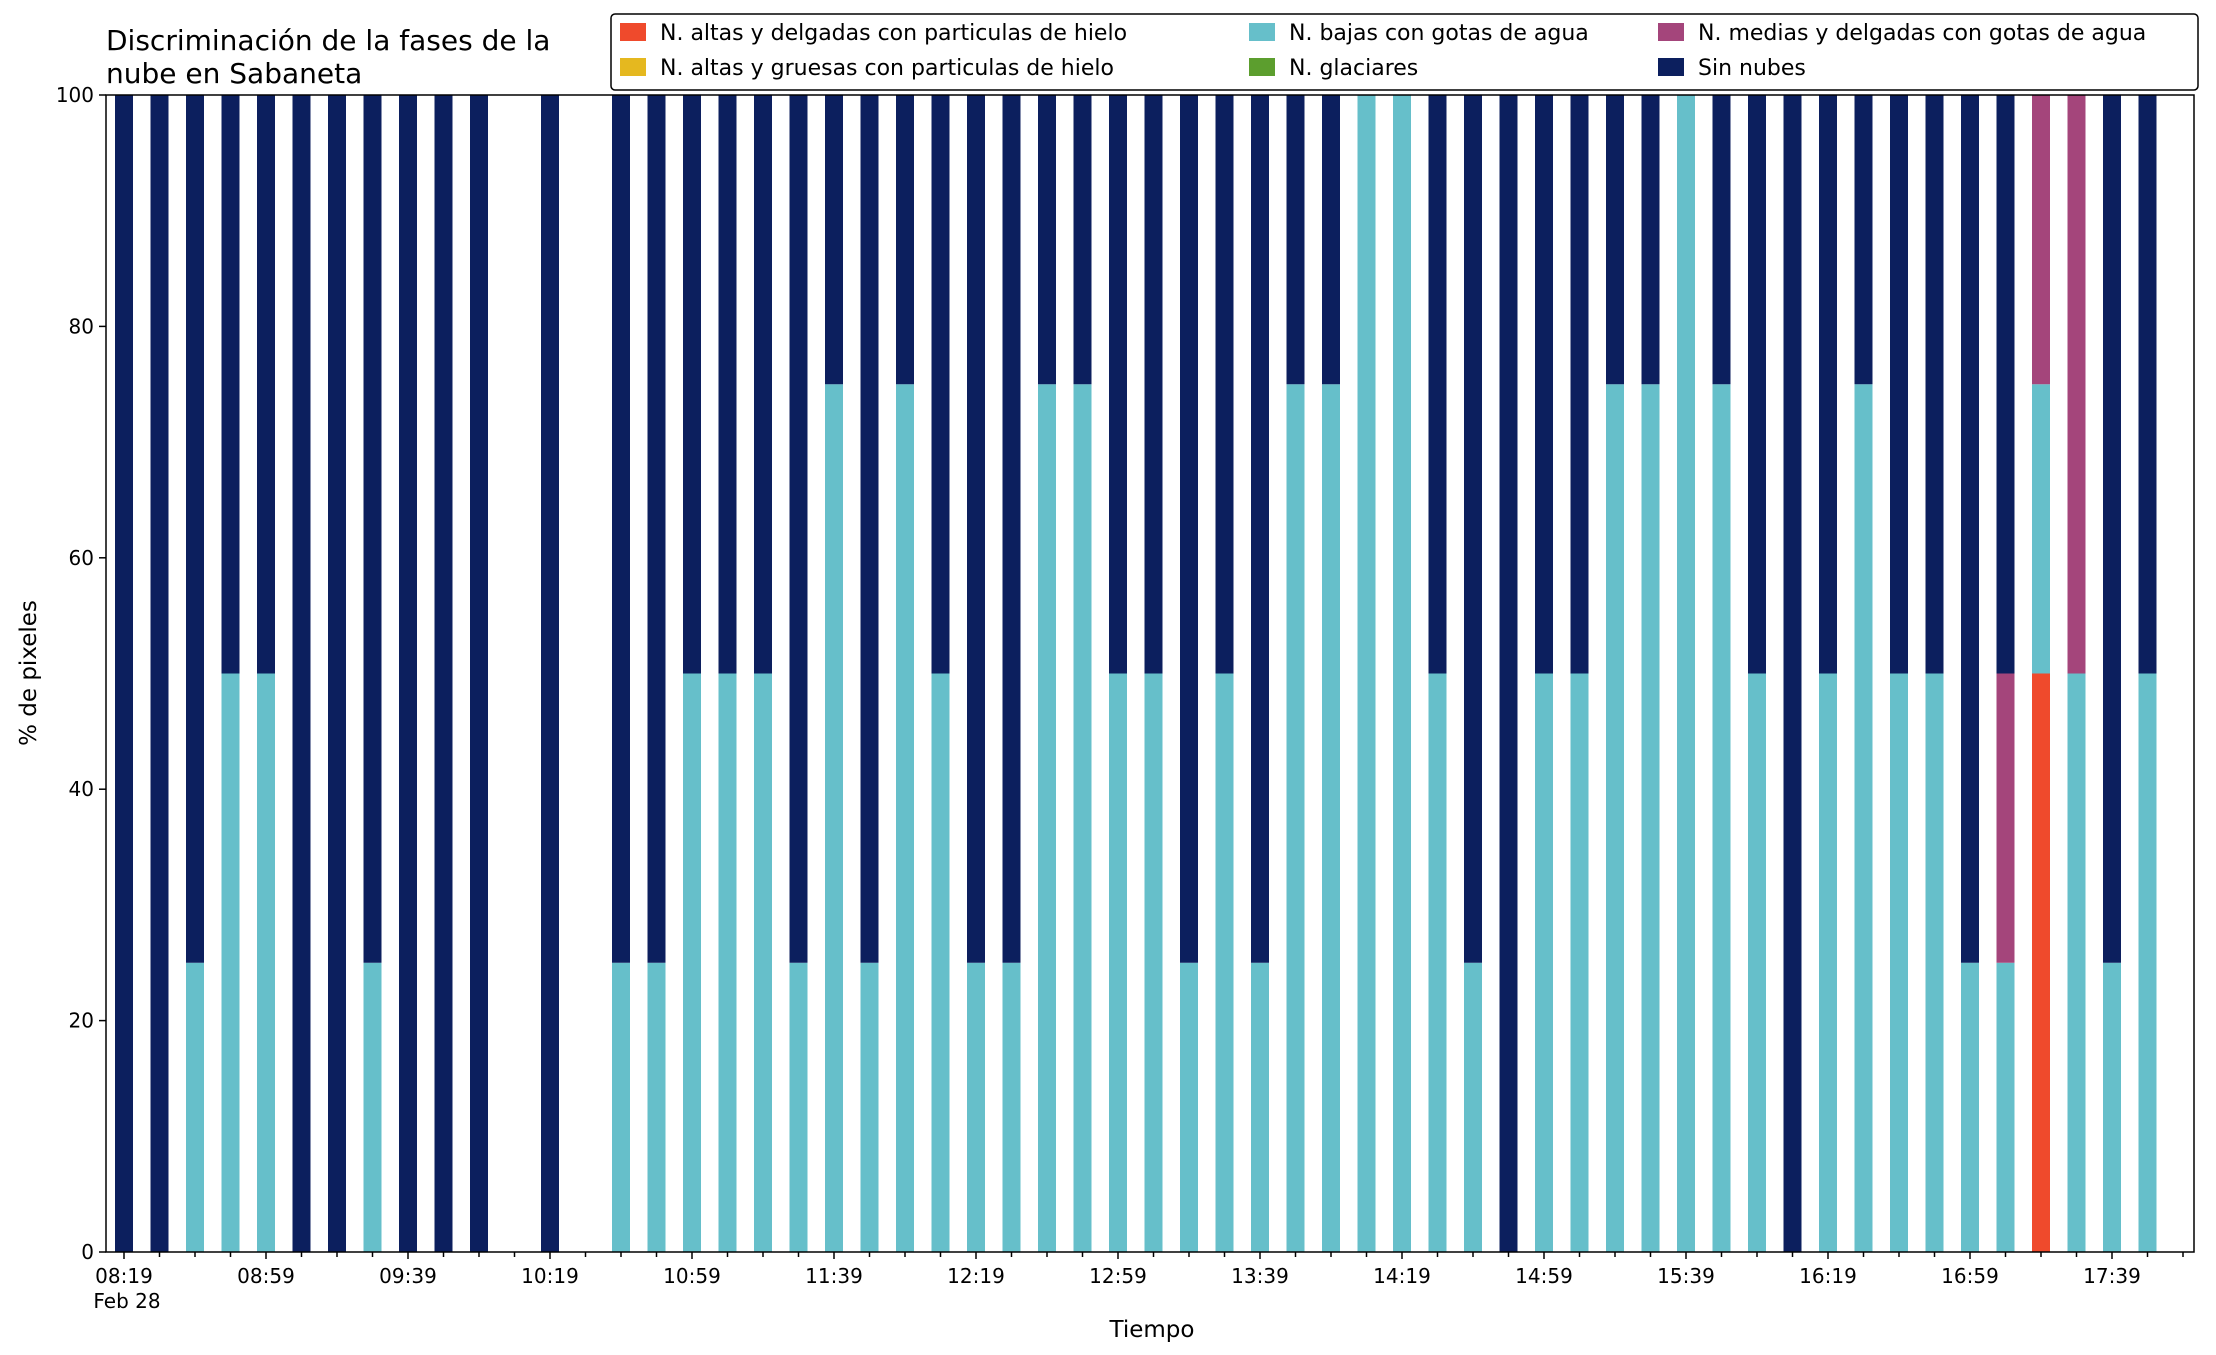 The width and height of the screenshot is (2216, 1355). Describe the element at coordinates (656, 529) in the screenshot. I see `bar-segment-1049-s5` at that location.